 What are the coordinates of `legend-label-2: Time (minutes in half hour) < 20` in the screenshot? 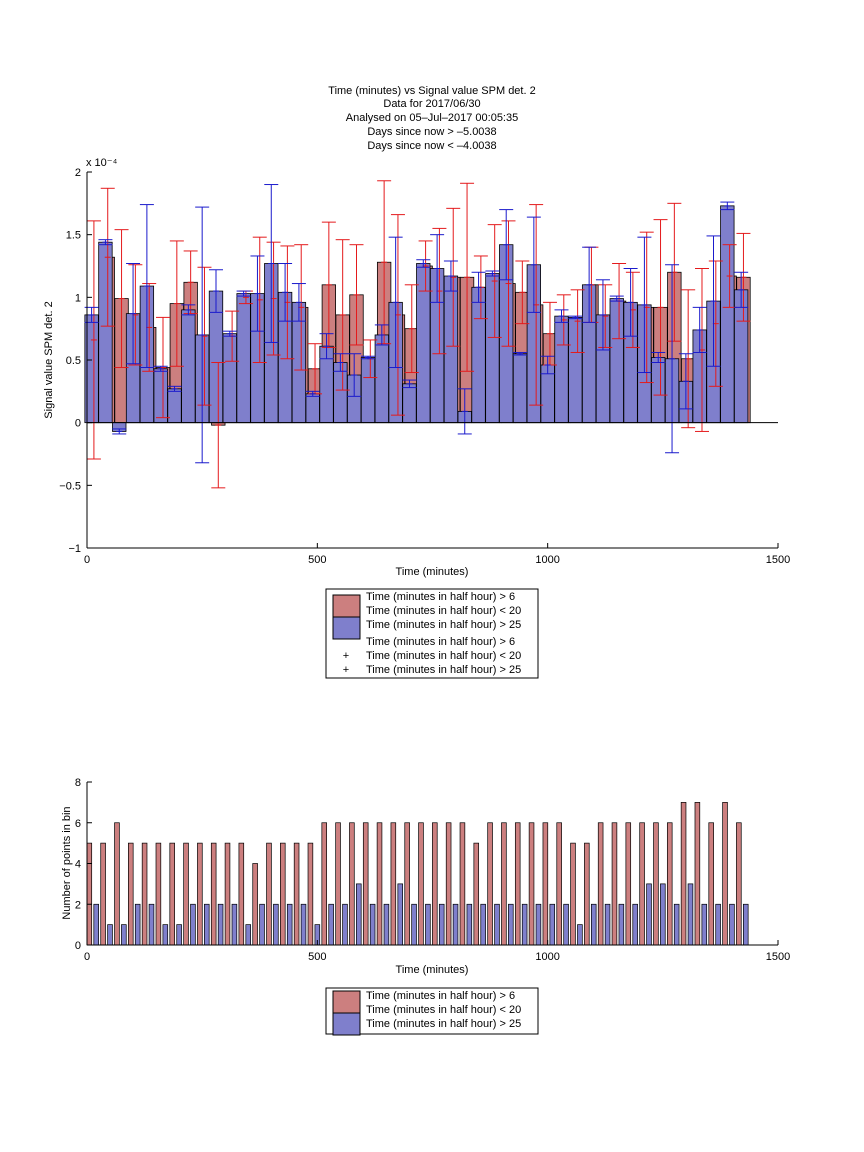 It's located at (443, 611).